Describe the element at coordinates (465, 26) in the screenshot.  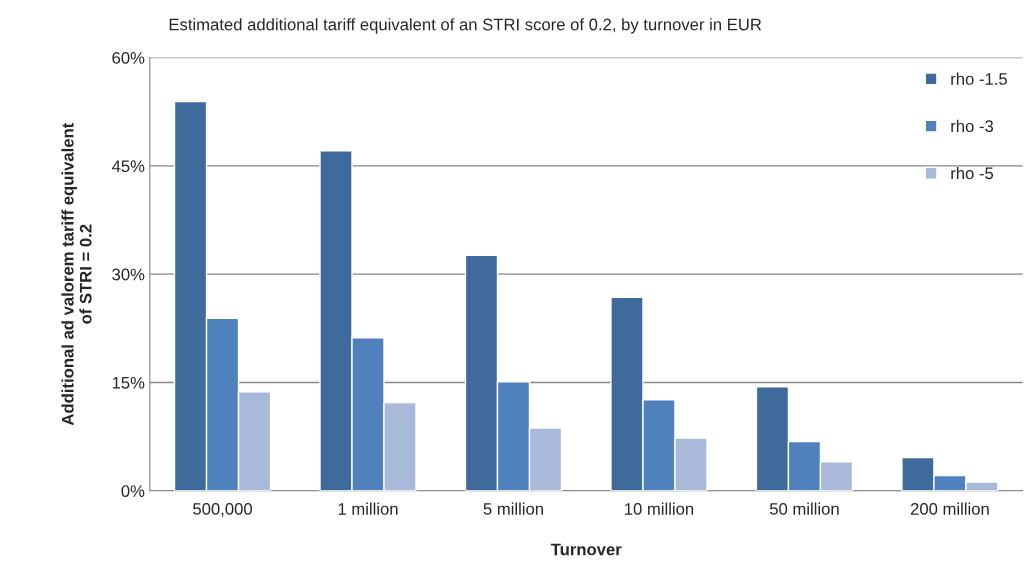
I see `chart-title: Estimated additional tariff equivalent of an STRI score of 0.2, by turnover in EUR` at that location.